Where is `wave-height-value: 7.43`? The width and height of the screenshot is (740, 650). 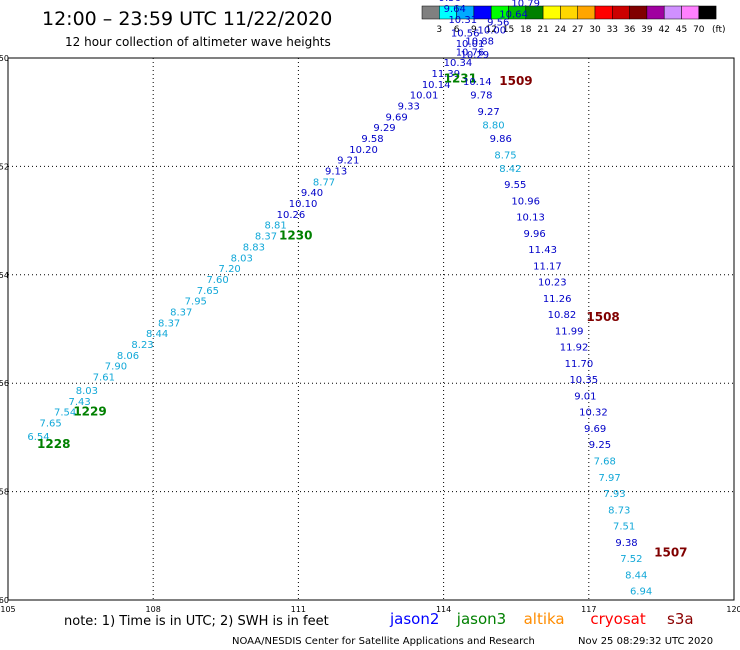
wave-height-value: 7.43 is located at coordinates (80, 402).